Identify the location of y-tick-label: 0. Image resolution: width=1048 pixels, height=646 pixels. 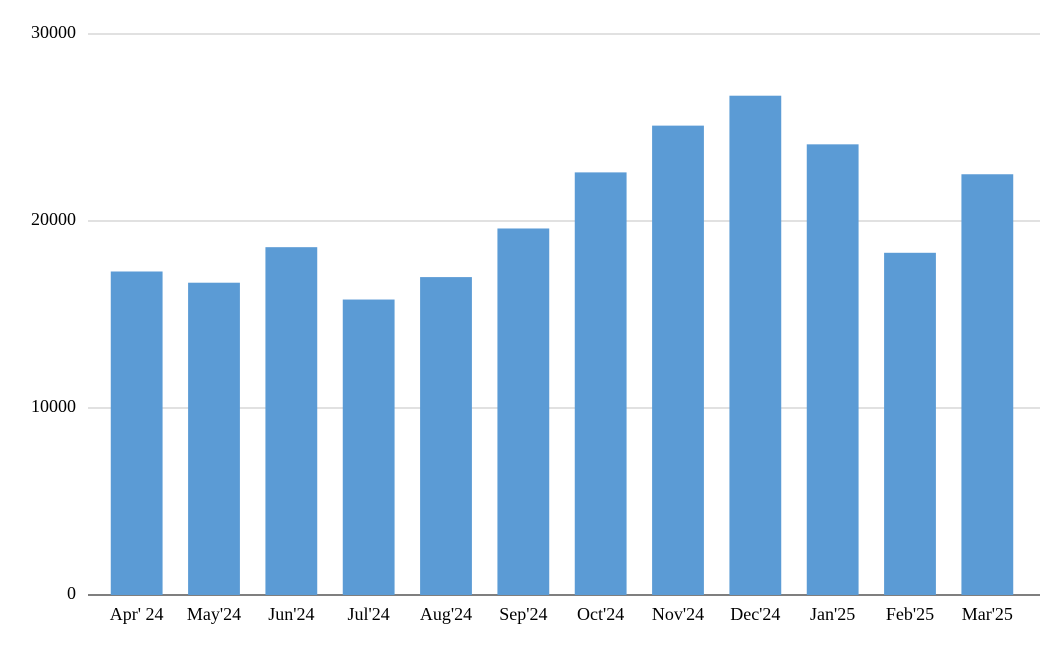
(71, 593).